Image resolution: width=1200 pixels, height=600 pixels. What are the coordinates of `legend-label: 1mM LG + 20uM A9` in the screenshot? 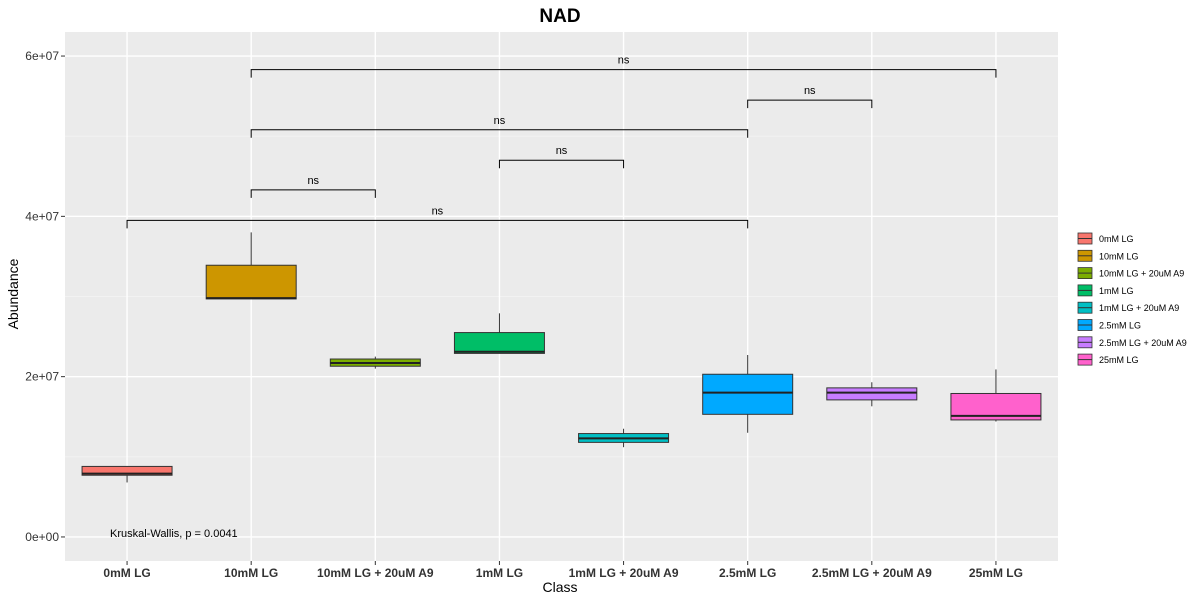 It's located at (1139, 308).